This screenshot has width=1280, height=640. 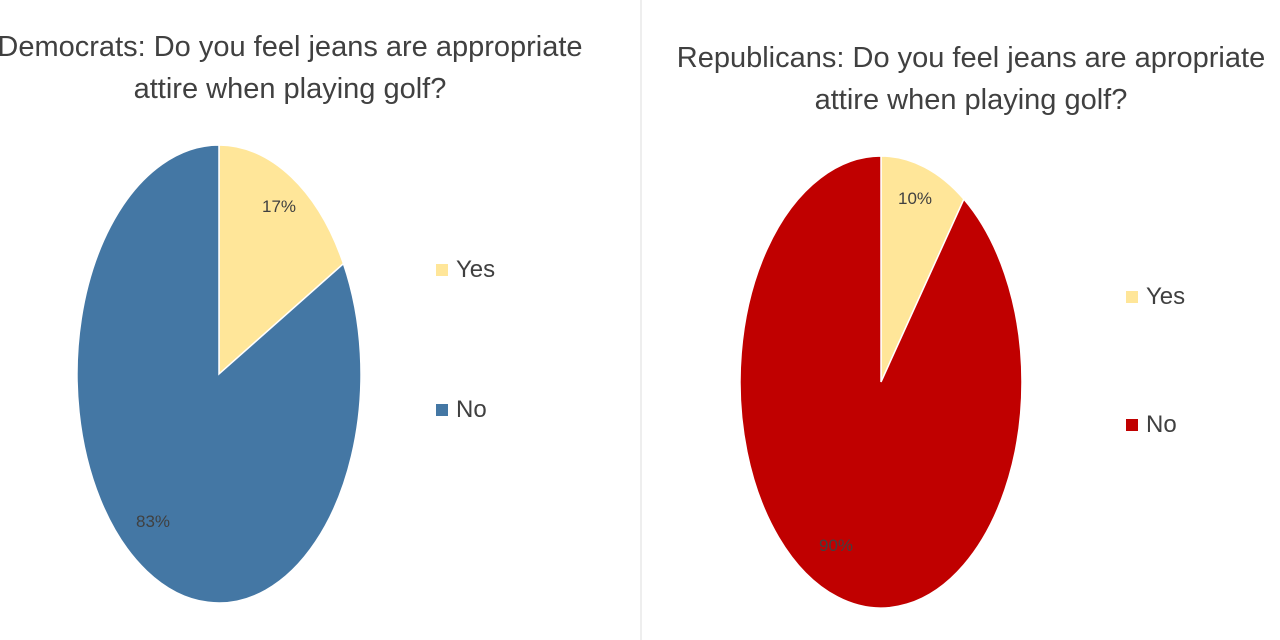 What do you see at coordinates (836, 545) in the screenshot?
I see `data-label-no: 90%` at bounding box center [836, 545].